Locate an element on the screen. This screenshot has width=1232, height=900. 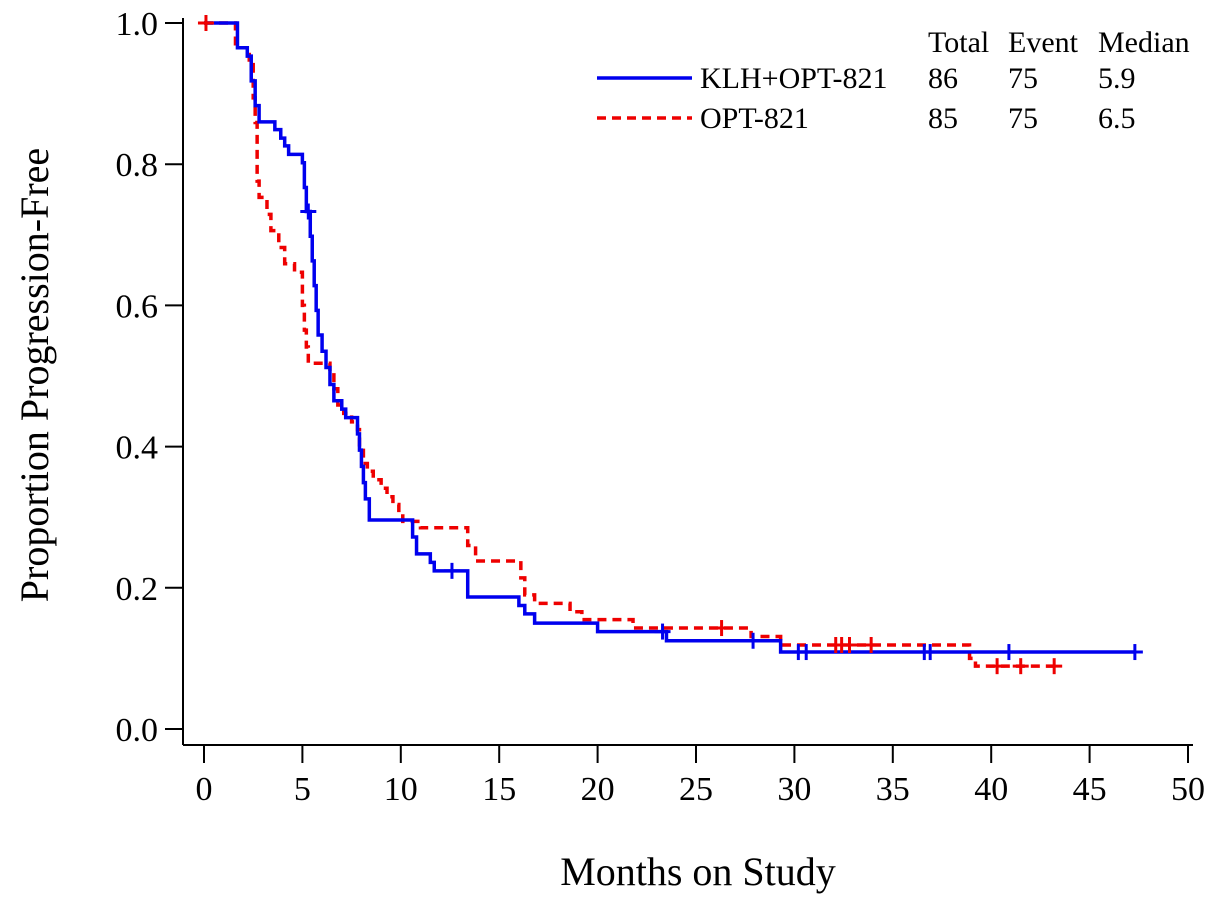
y-tick-label: 0.2 is located at coordinates (137, 589).